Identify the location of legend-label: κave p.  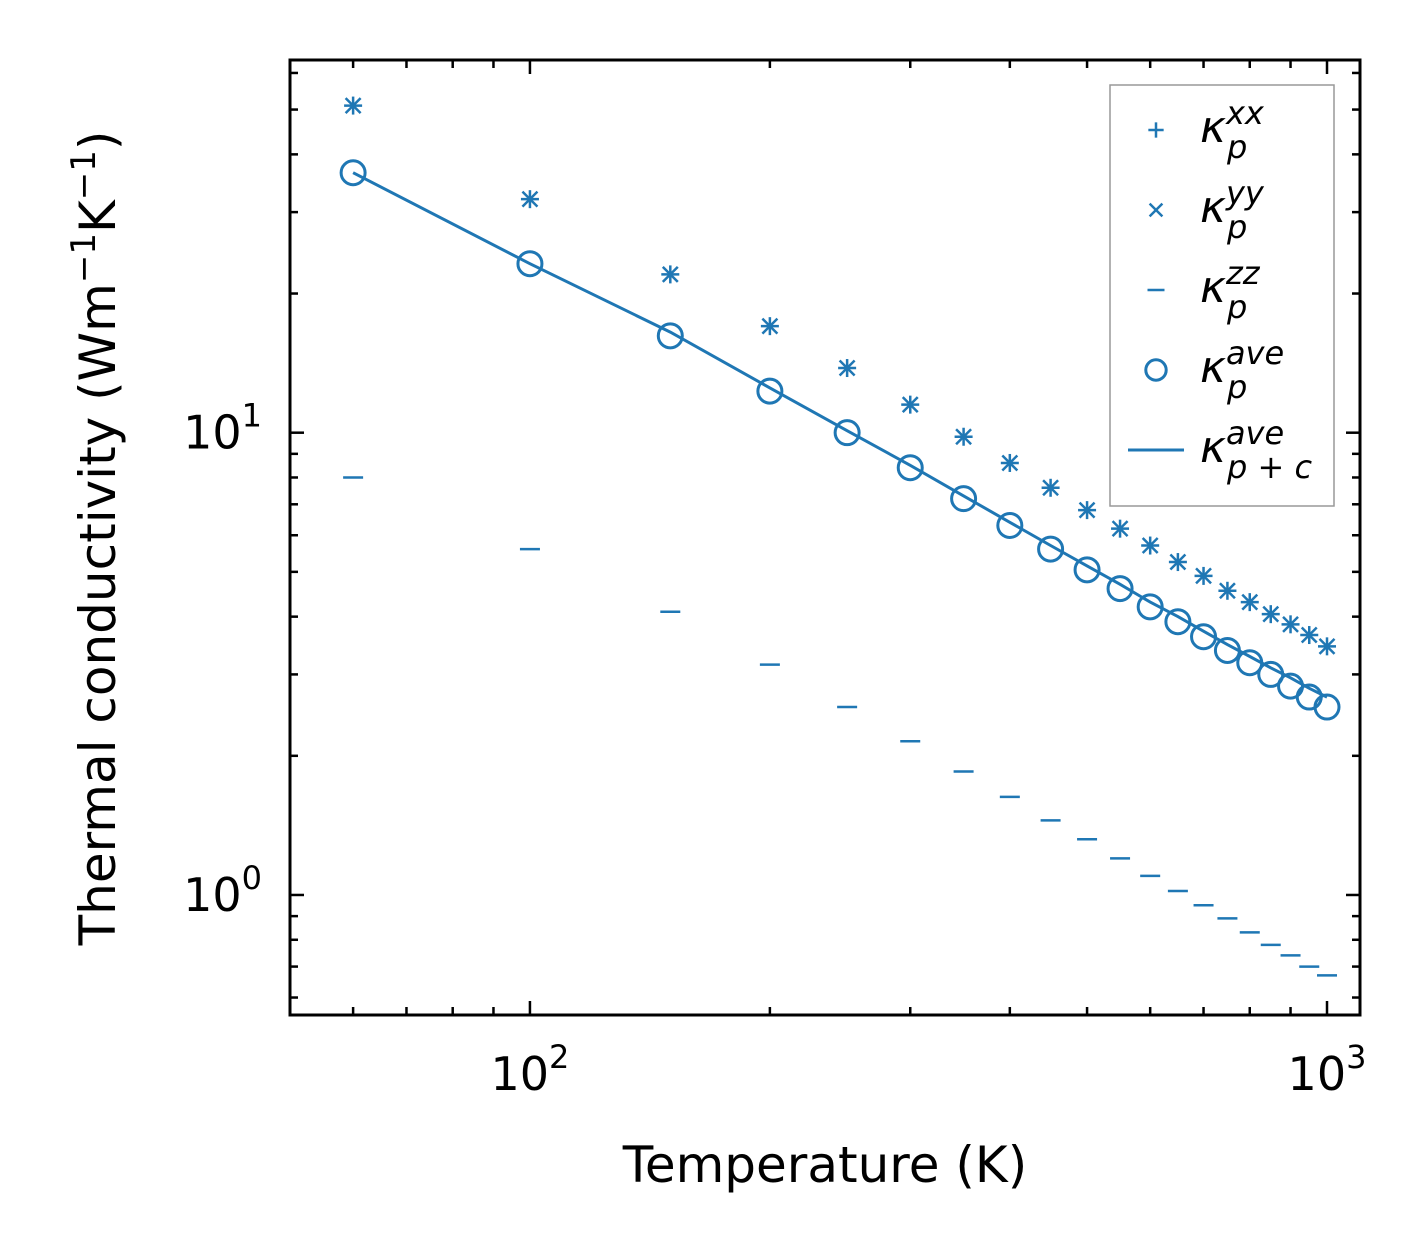
(1242, 370).